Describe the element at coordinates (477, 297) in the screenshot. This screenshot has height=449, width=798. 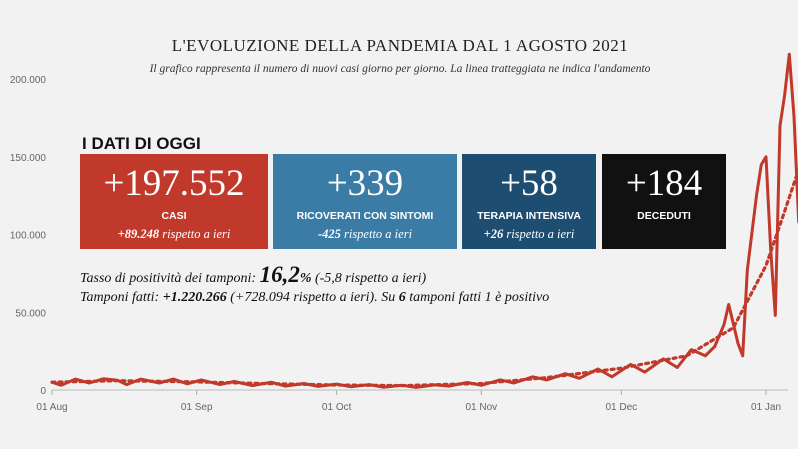
I see `tests-suffix: tamponi fatti 1 è positivo` at that location.